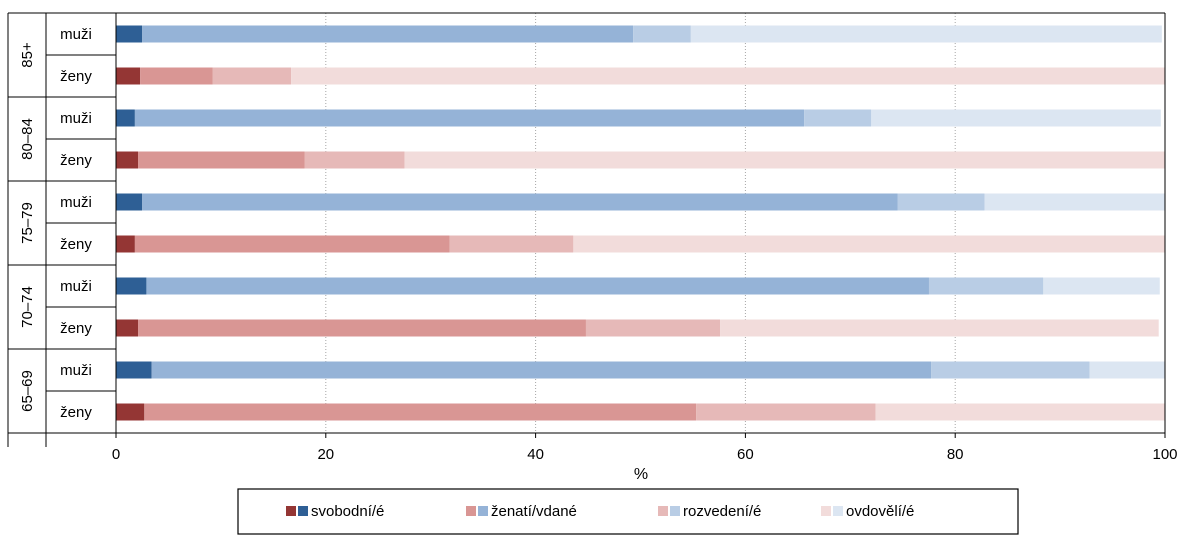 The width and height of the screenshot is (1187, 541). What do you see at coordinates (641, 474) in the screenshot?
I see `x-axis-label: %` at bounding box center [641, 474].